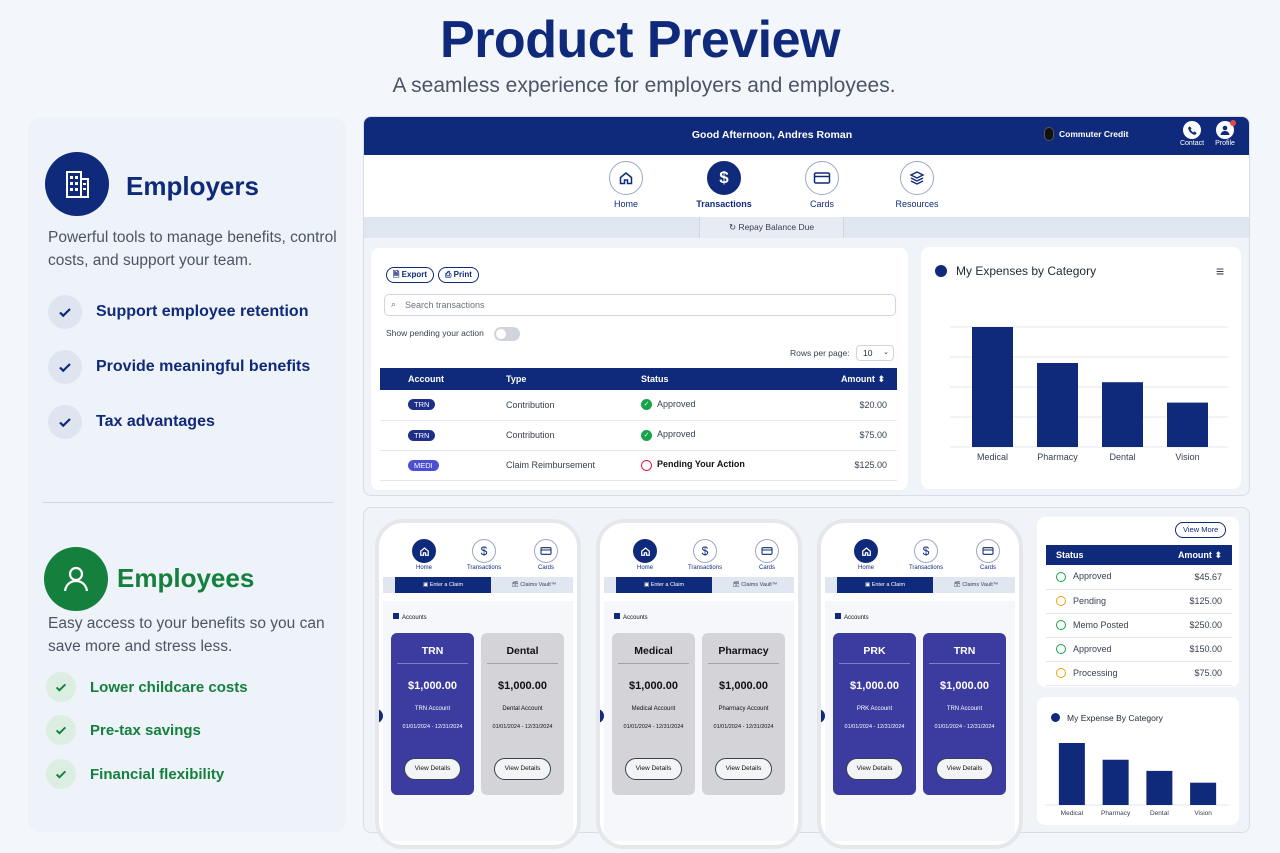 The width and height of the screenshot is (1280, 853). I want to click on feature-label: Tax advantages, so click(155, 421).